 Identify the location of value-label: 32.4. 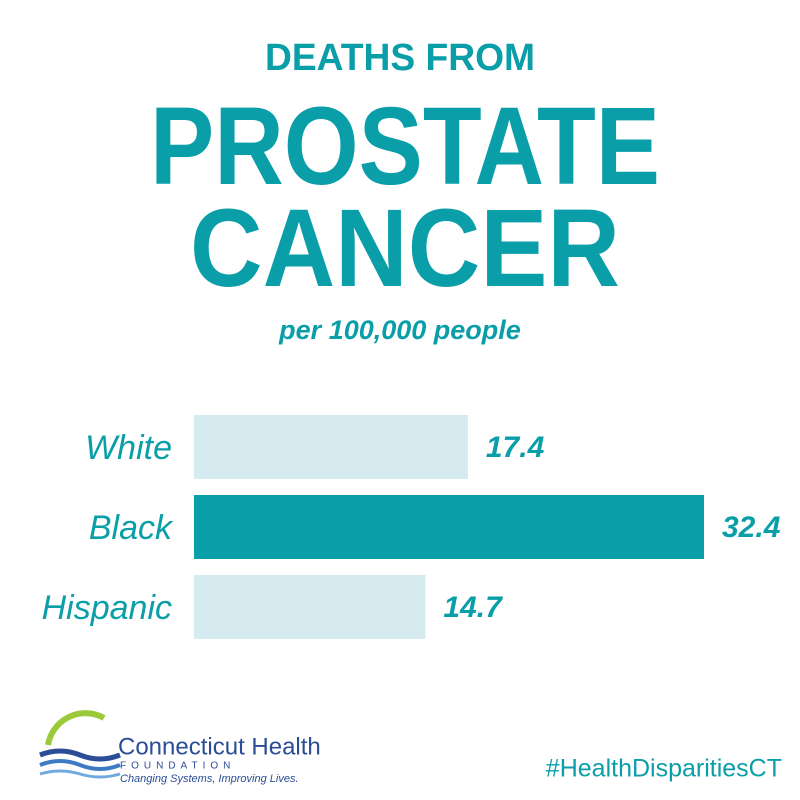
(751, 527).